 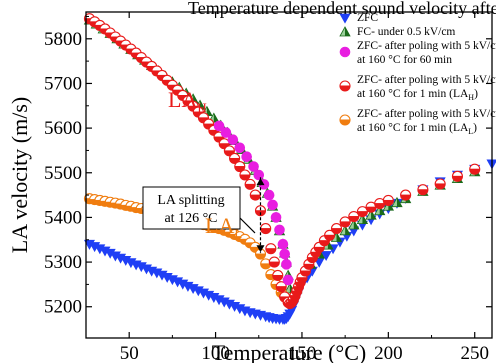 What do you see at coordinates (404, 60) in the screenshot?
I see `legend-label-line2: at 160 °C for 60 min` at bounding box center [404, 60].